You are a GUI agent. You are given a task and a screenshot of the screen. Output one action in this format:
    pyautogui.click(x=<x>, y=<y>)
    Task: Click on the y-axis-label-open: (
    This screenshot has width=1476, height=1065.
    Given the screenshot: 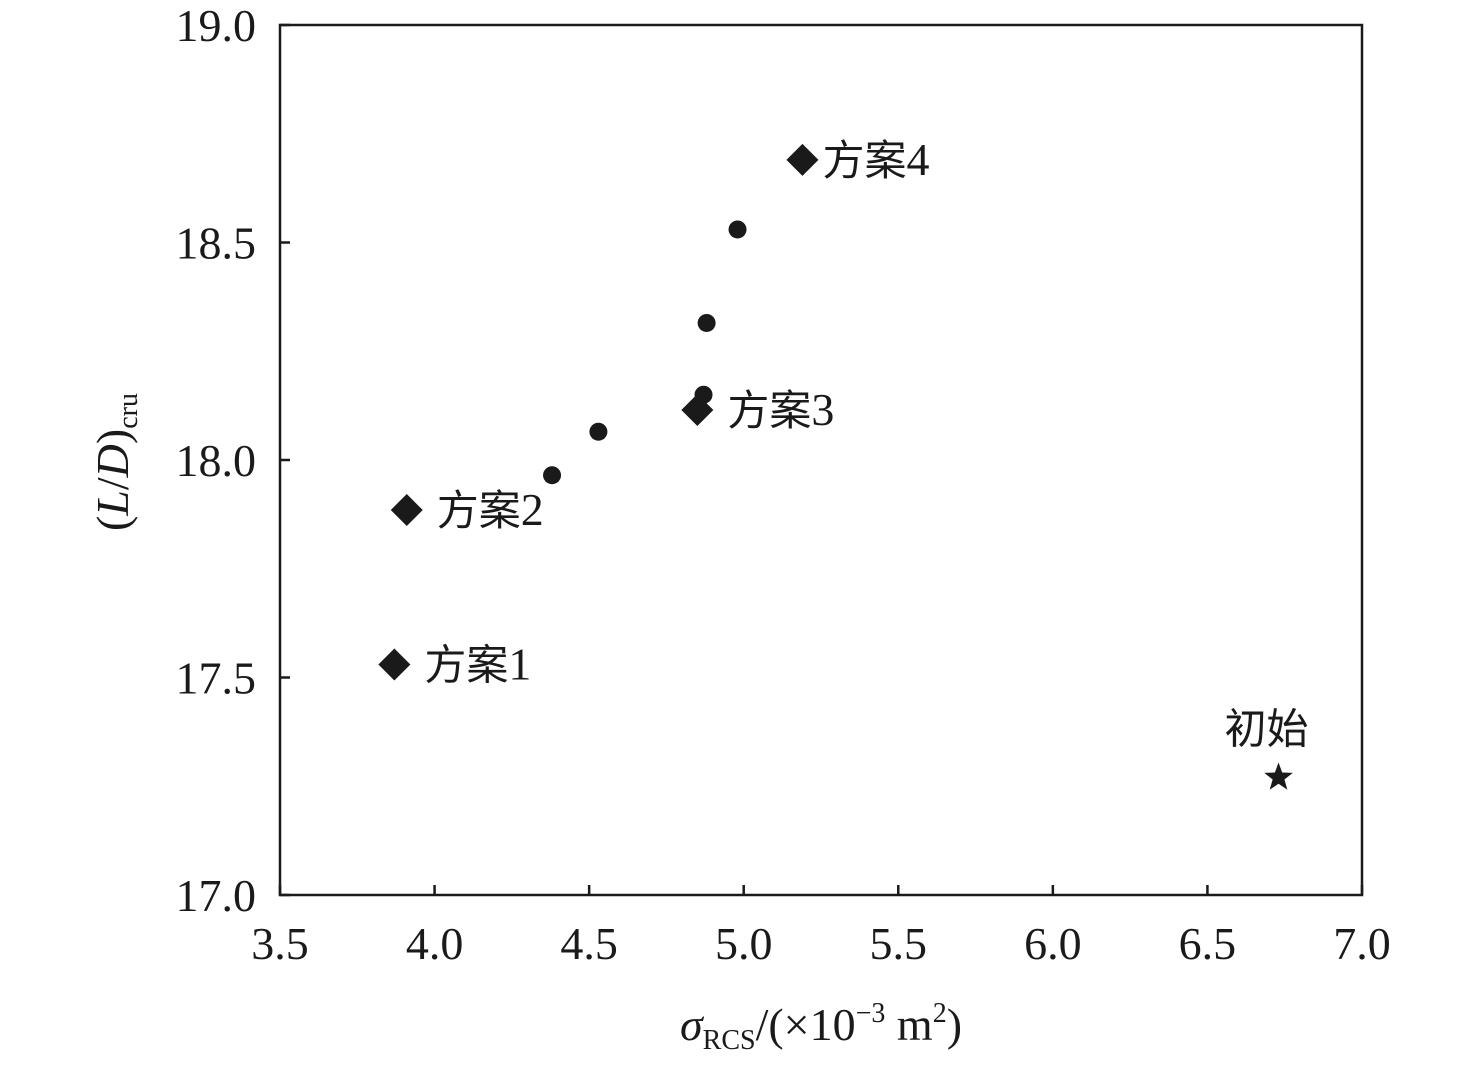 What is the action you would take?
    pyautogui.click(x=112, y=523)
    